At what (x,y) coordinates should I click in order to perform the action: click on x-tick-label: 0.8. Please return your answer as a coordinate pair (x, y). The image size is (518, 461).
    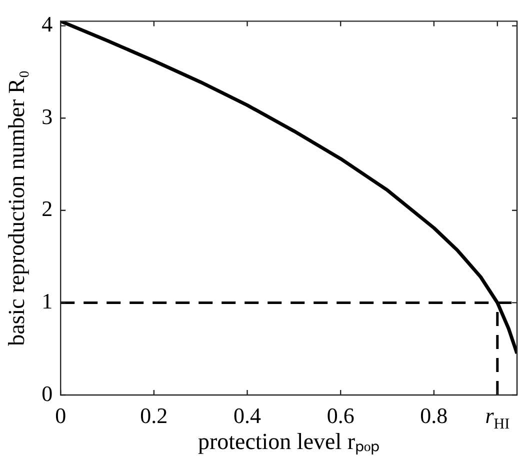
    Looking at the image, I should click on (434, 415).